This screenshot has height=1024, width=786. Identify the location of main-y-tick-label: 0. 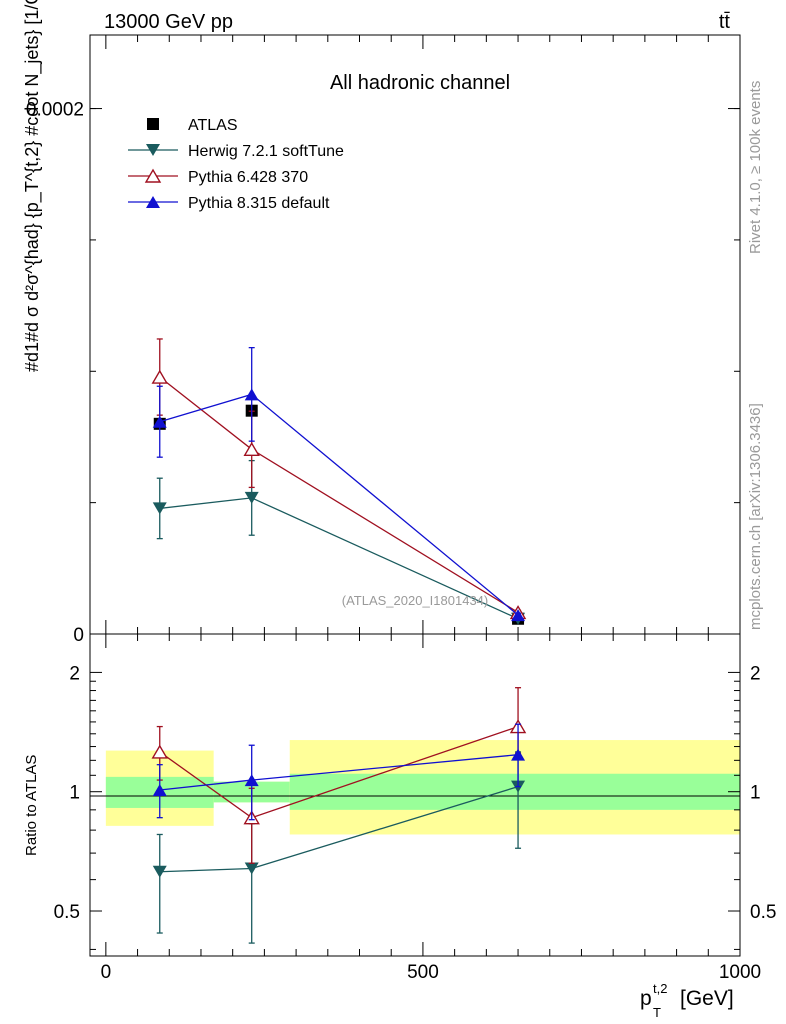
(78, 635).